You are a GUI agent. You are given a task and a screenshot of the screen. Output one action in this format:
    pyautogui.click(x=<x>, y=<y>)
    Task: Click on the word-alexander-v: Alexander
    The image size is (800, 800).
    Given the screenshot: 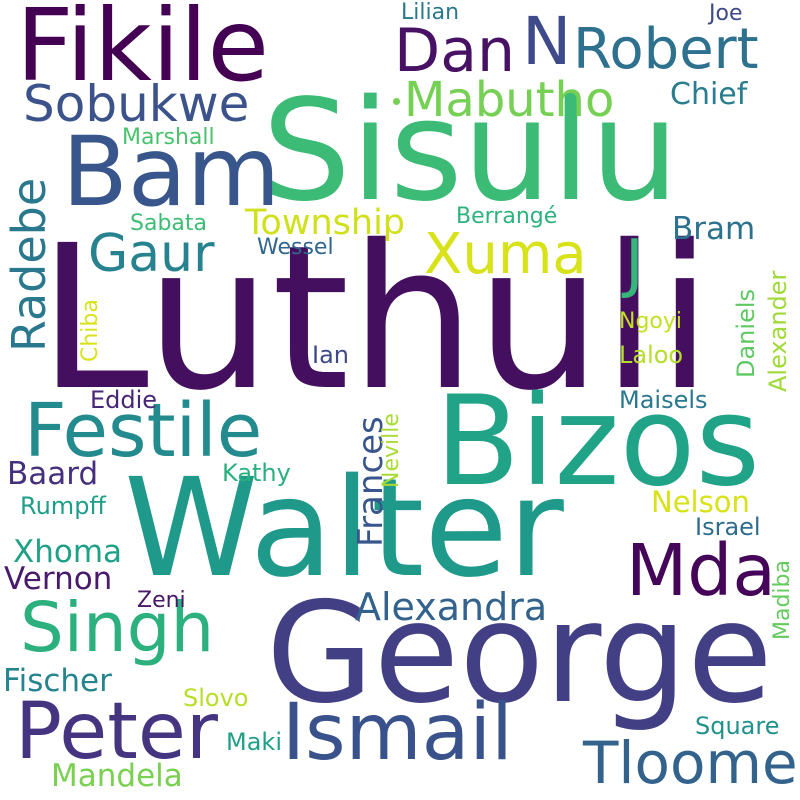 What is the action you would take?
    pyautogui.click(x=778, y=331)
    